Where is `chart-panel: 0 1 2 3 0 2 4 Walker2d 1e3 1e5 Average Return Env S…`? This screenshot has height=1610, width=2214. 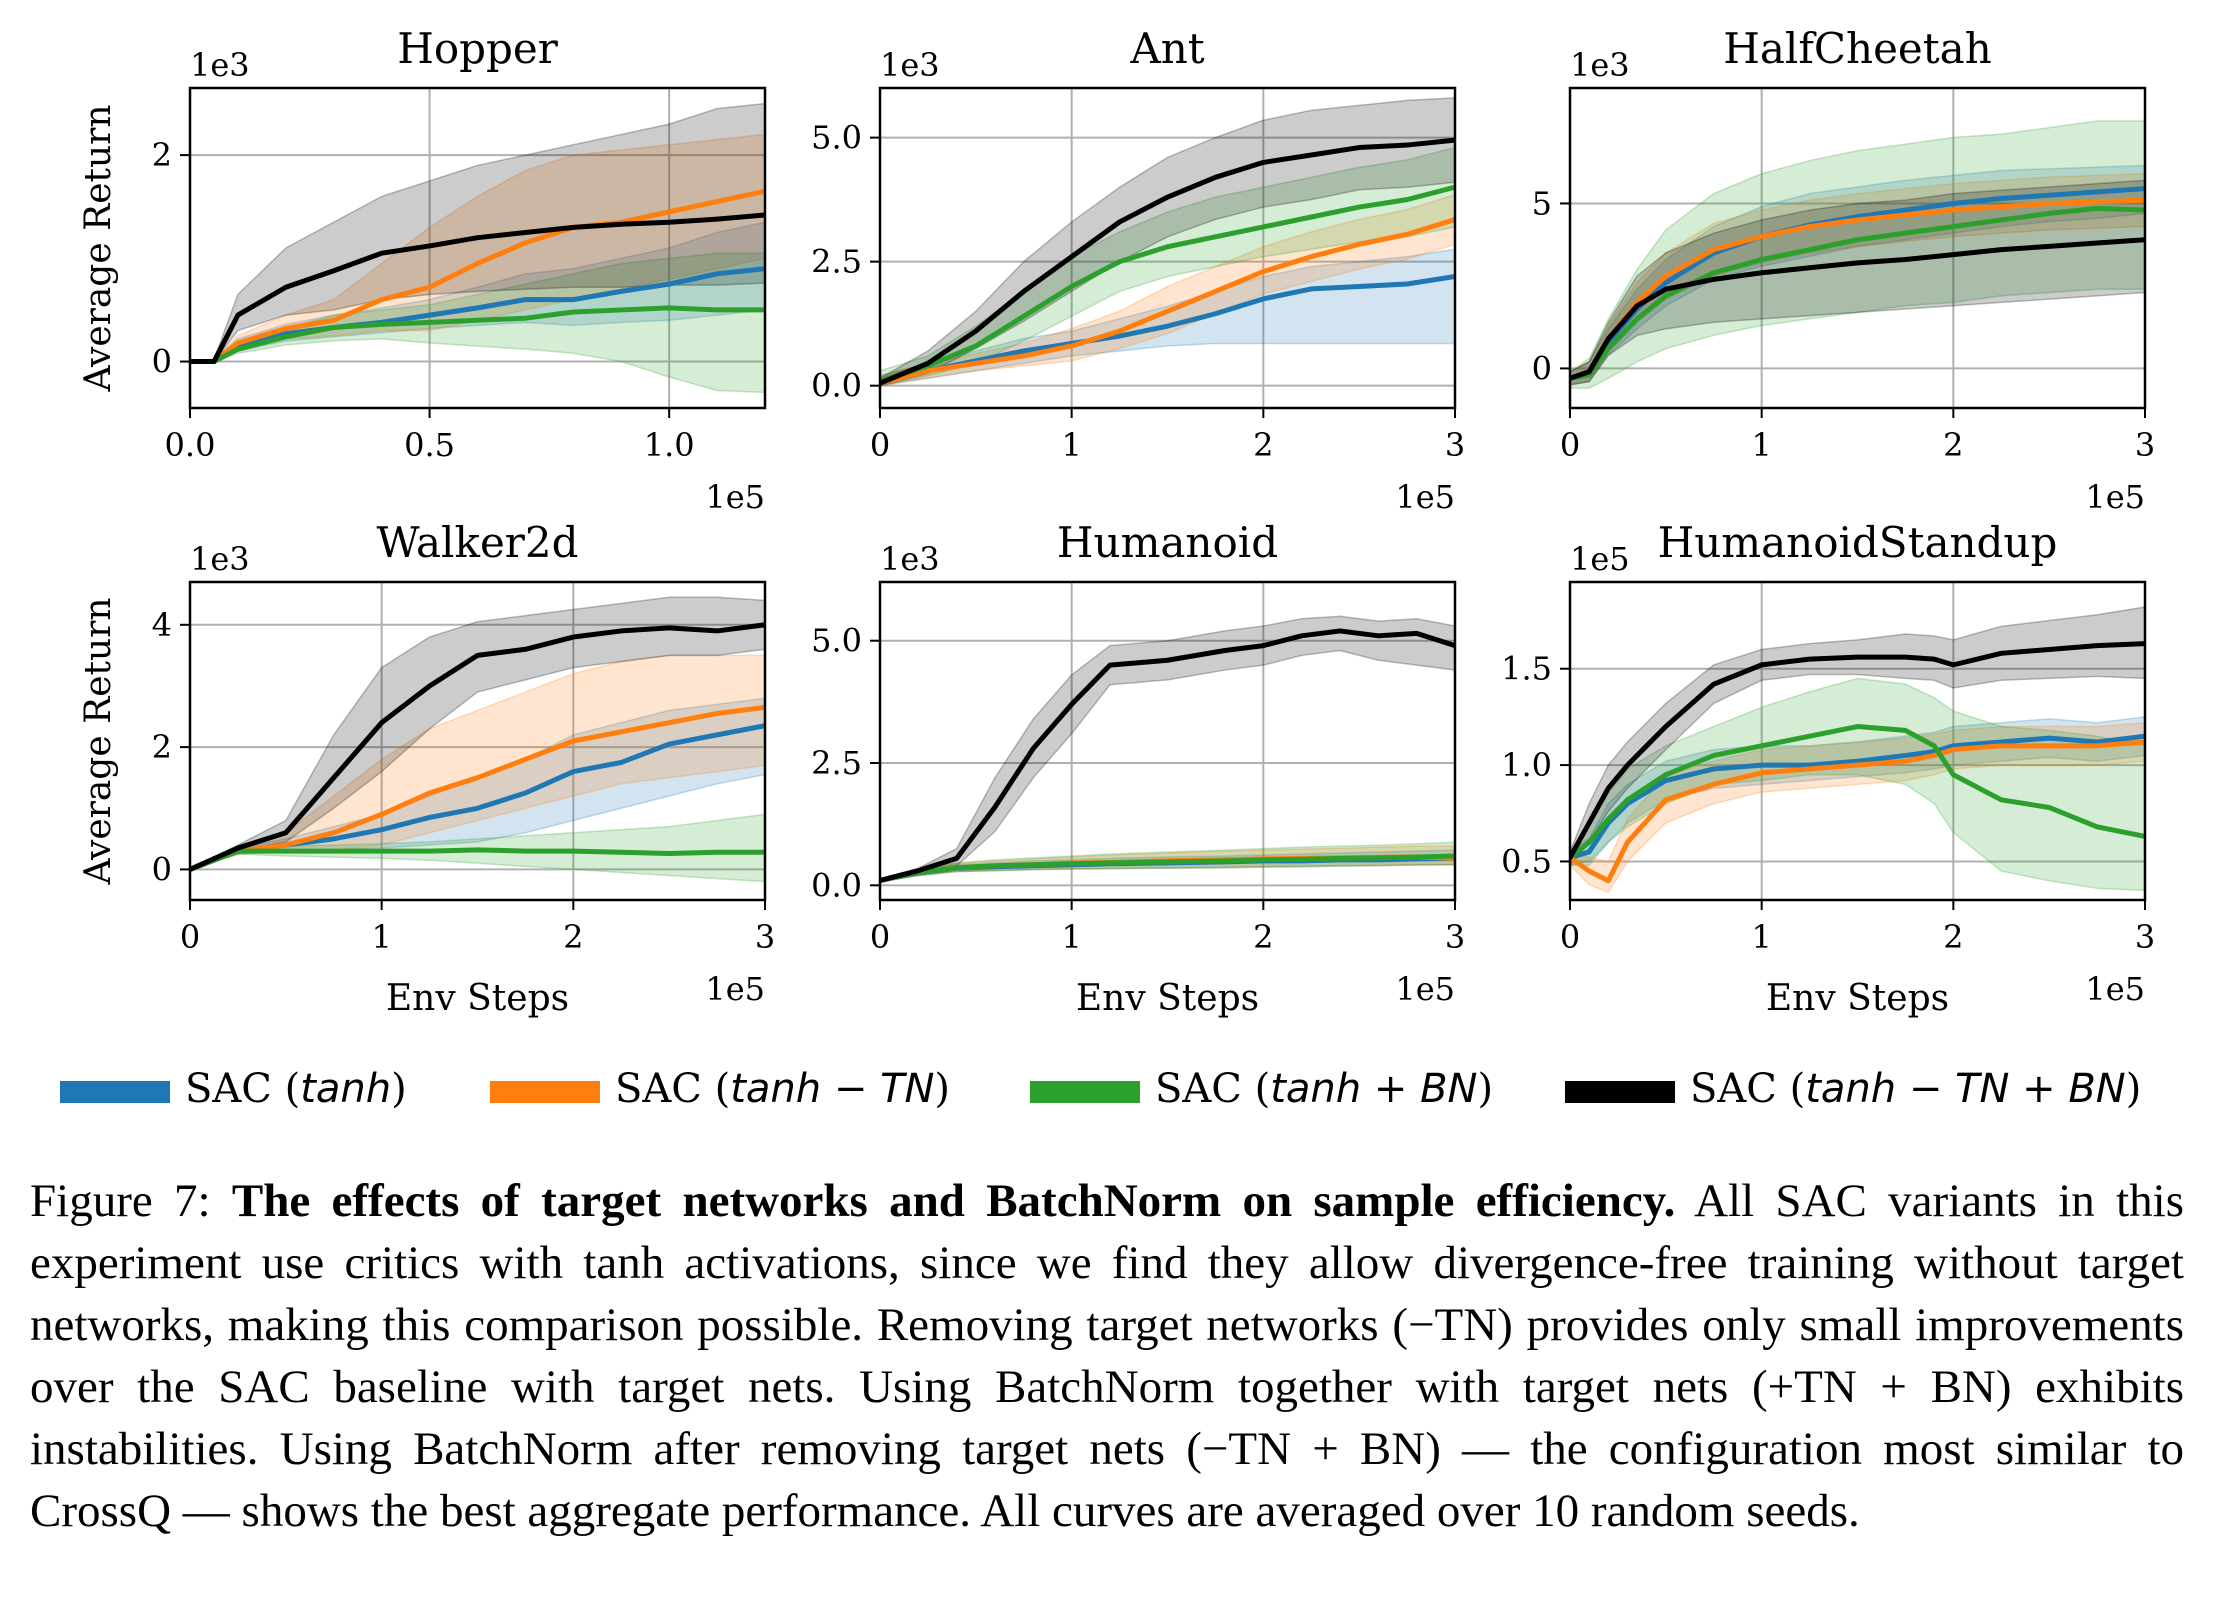 chart-panel: 0 1 2 3 0 2 4 Walker2d 1e3 1e5 Average Return Env S… is located at coordinates (426, 768).